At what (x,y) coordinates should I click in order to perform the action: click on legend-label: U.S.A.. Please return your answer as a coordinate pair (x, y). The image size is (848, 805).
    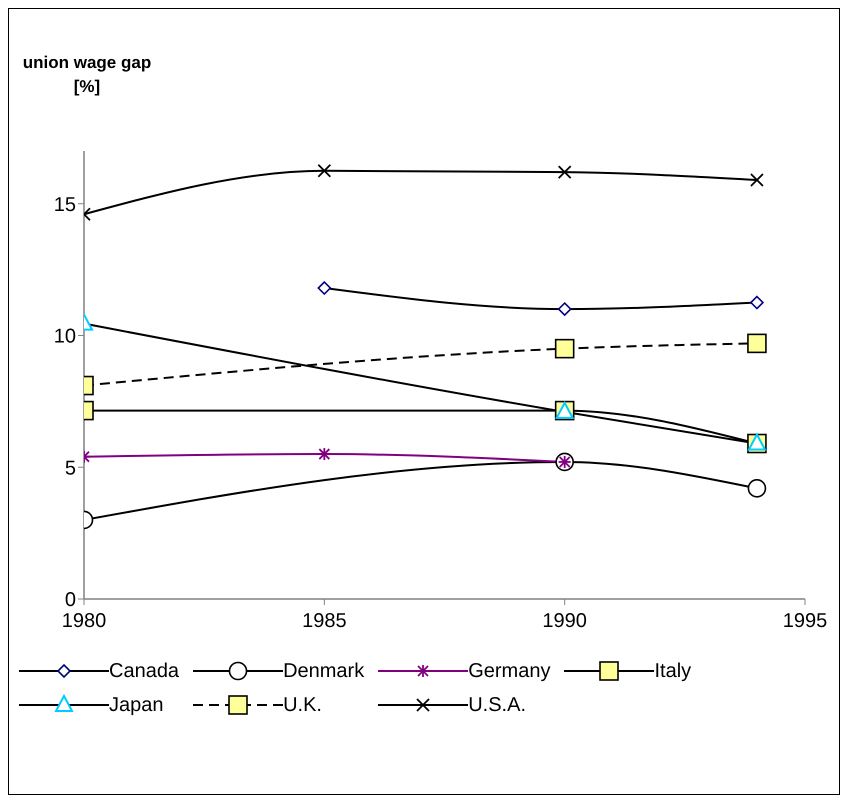
    Looking at the image, I should click on (497, 705).